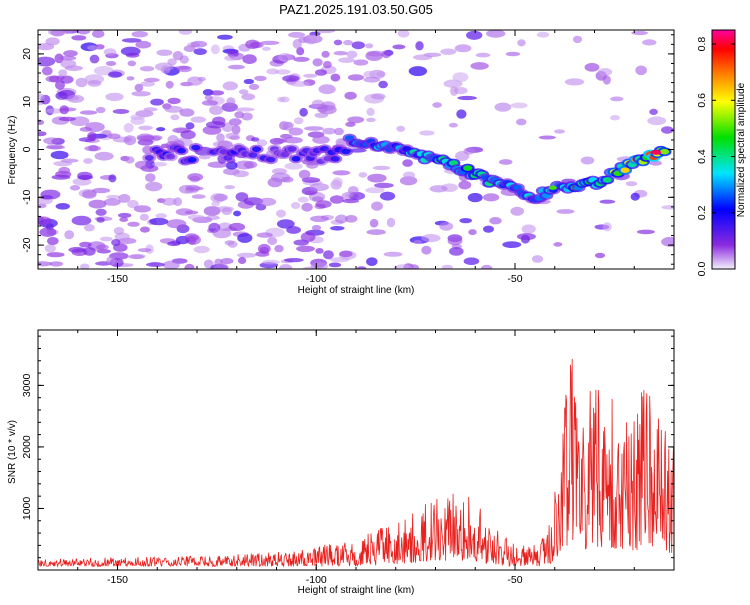  What do you see at coordinates (27, 102) in the screenshot?
I see `y-tick-label: 10` at bounding box center [27, 102].